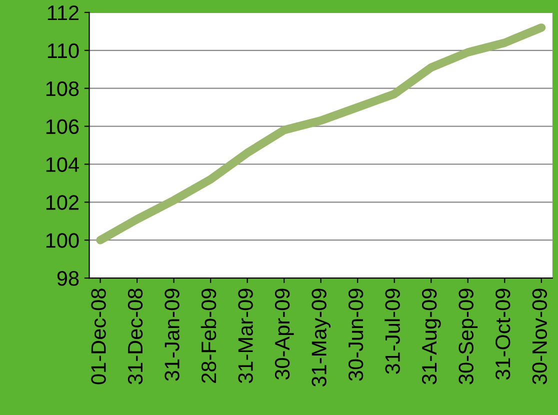  What do you see at coordinates (62, 202) in the screenshot?
I see `y-tick-label: 102` at bounding box center [62, 202].